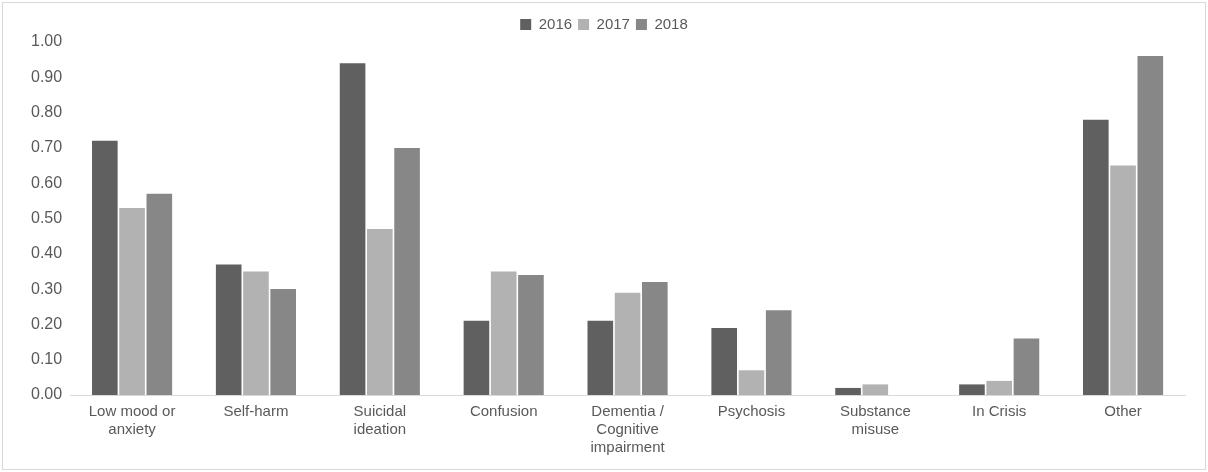 This screenshot has width=1208, height=472. Describe the element at coordinates (613, 23) in the screenshot. I see `legend-label: 2017` at that location.